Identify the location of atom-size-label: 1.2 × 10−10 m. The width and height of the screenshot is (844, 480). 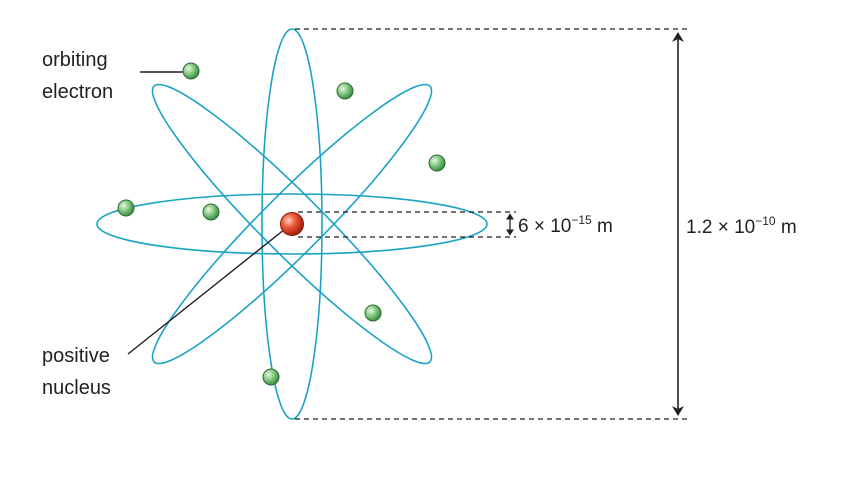
(741, 226).